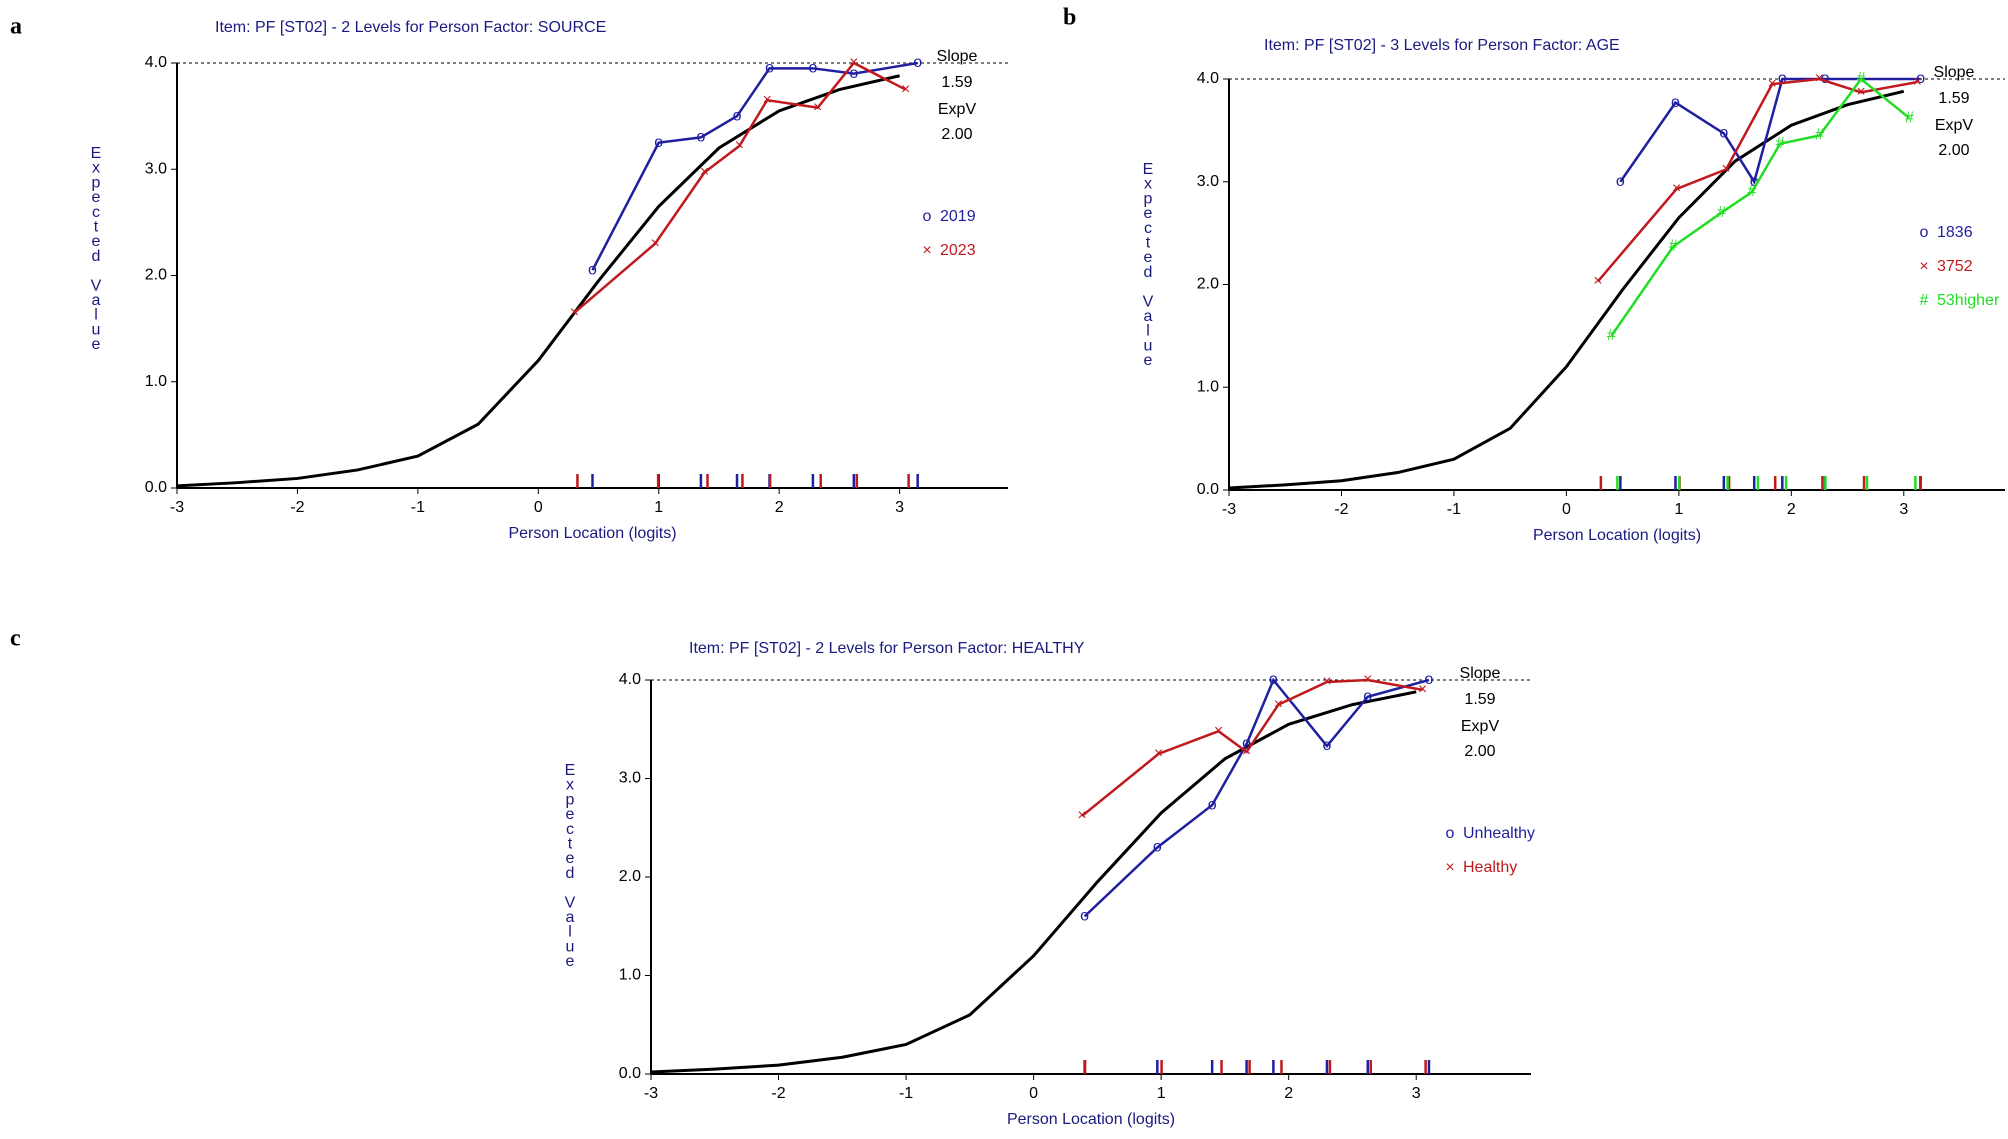 The image size is (2008, 1139). What do you see at coordinates (15, 639) in the screenshot?
I see `panel-label: c` at bounding box center [15, 639].